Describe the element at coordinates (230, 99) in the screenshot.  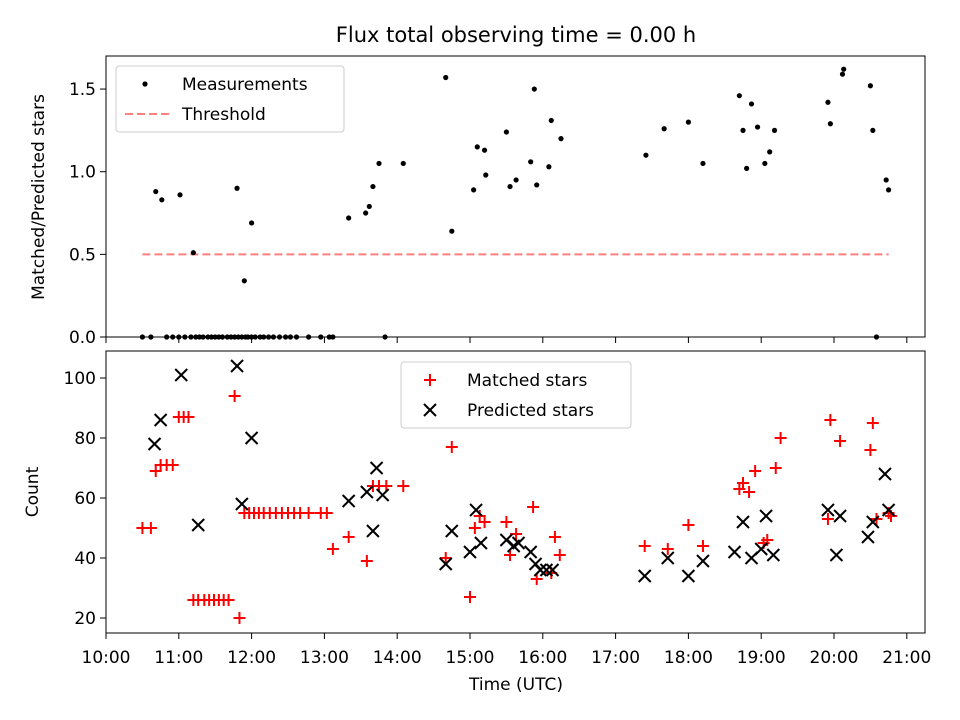
I see `top-legend: Measurements Threshold` at that location.